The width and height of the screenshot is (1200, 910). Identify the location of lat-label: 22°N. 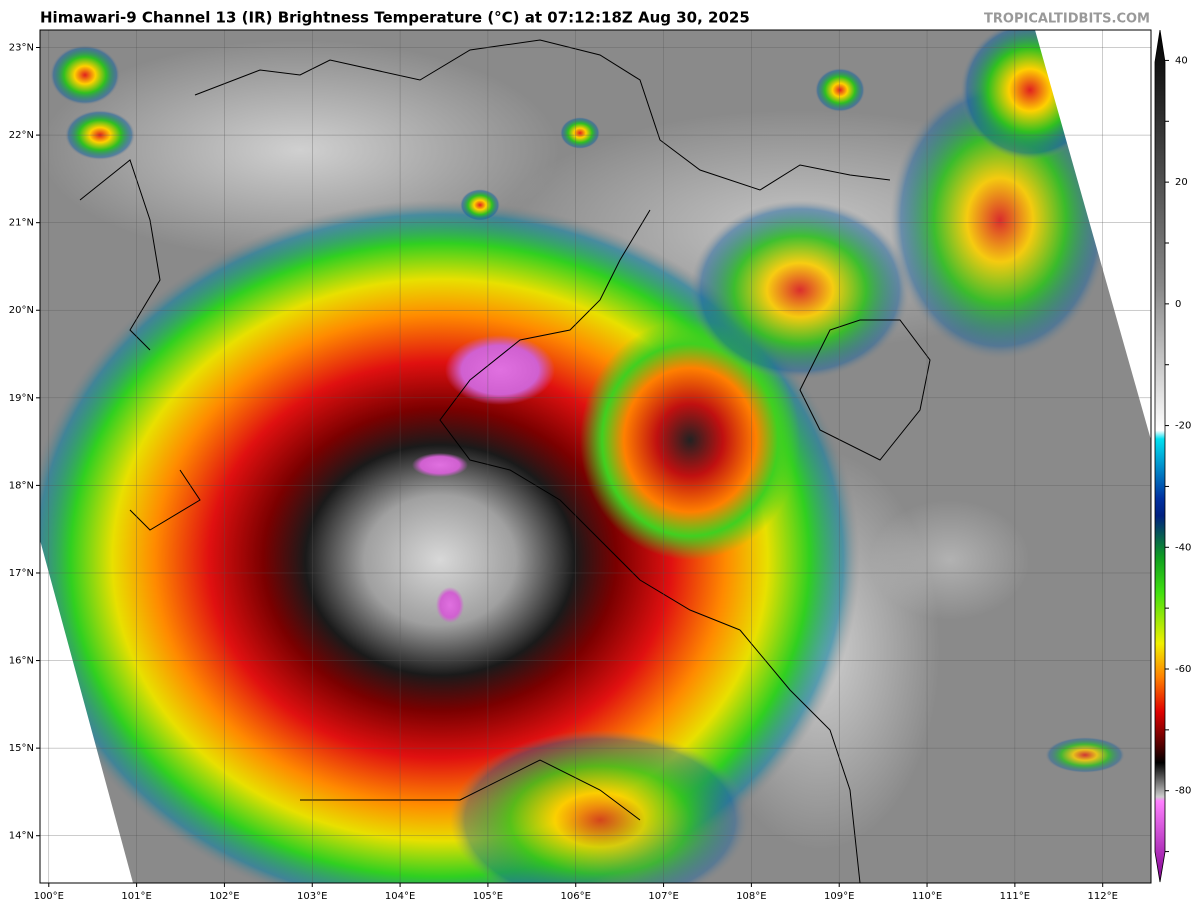
(21, 135).